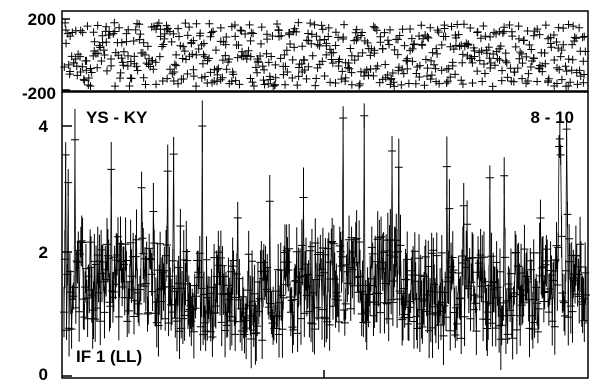 The height and width of the screenshot is (382, 596). Describe the element at coordinates (55, 249) in the screenshot. I see `amplitude-y-axis: 4 2 0` at that location.